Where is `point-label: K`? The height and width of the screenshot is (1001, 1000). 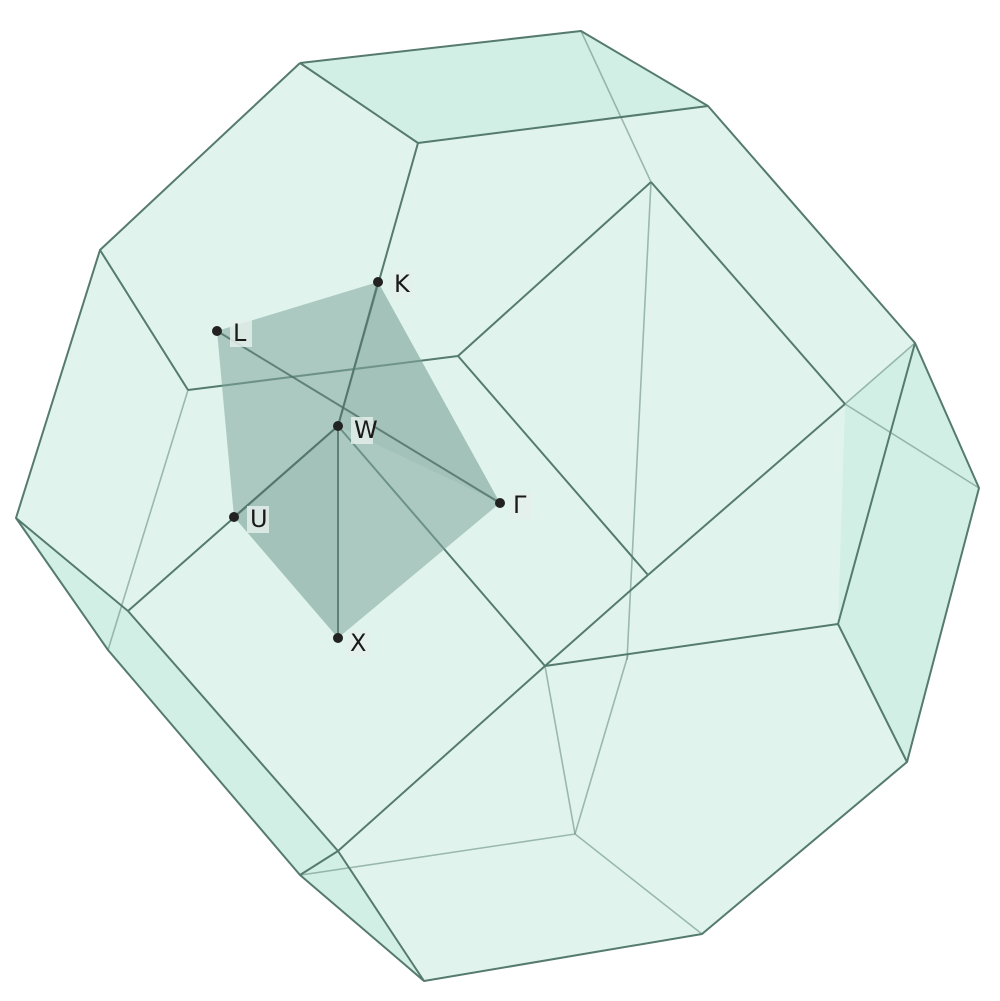 point-label: K is located at coordinates (402, 284).